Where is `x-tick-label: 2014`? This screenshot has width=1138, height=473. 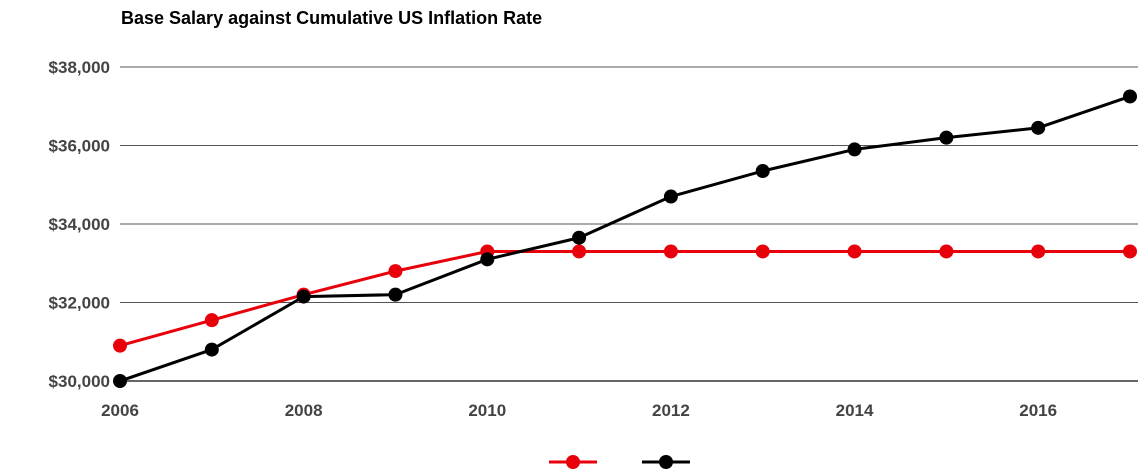
x-tick-label: 2014 is located at coordinates (855, 410).